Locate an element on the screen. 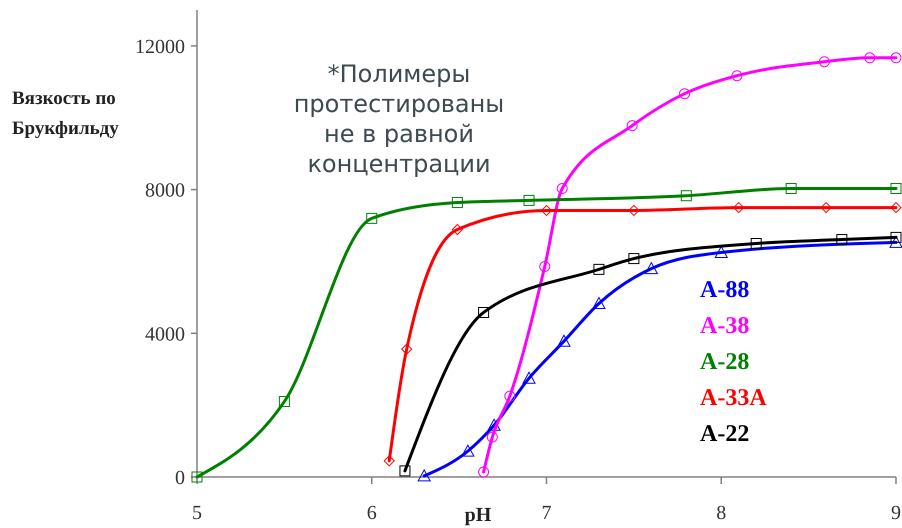  y-tick-label: 4000 is located at coordinates (165, 334).